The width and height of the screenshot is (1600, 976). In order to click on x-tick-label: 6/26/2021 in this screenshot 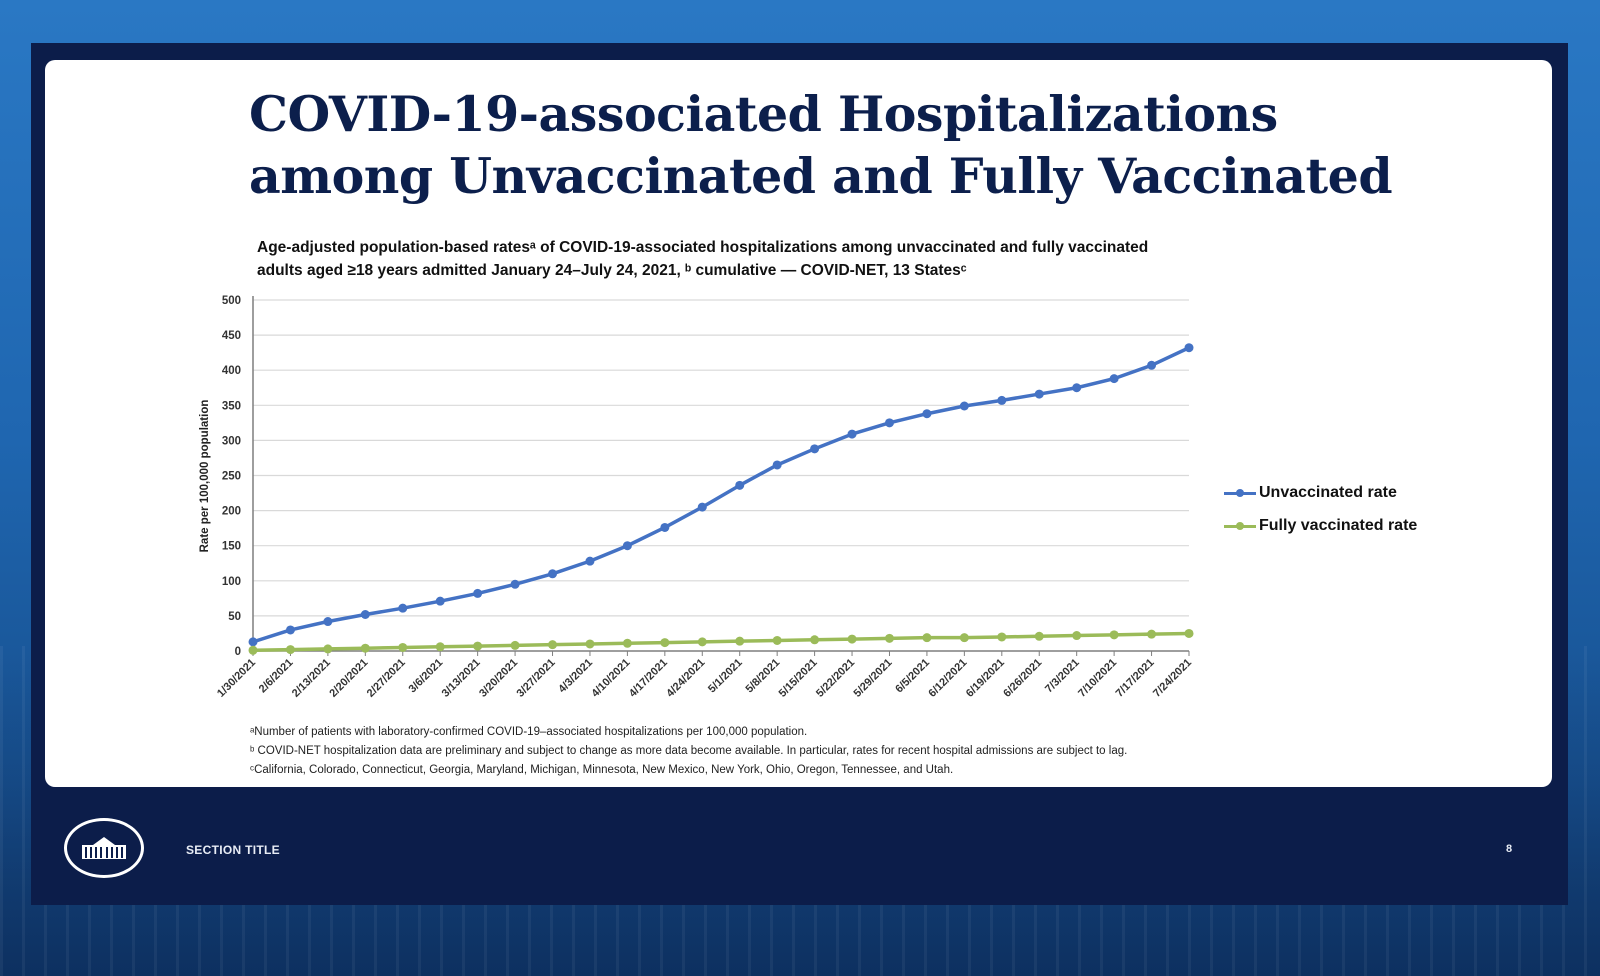, I will do `click(1022, 678)`.